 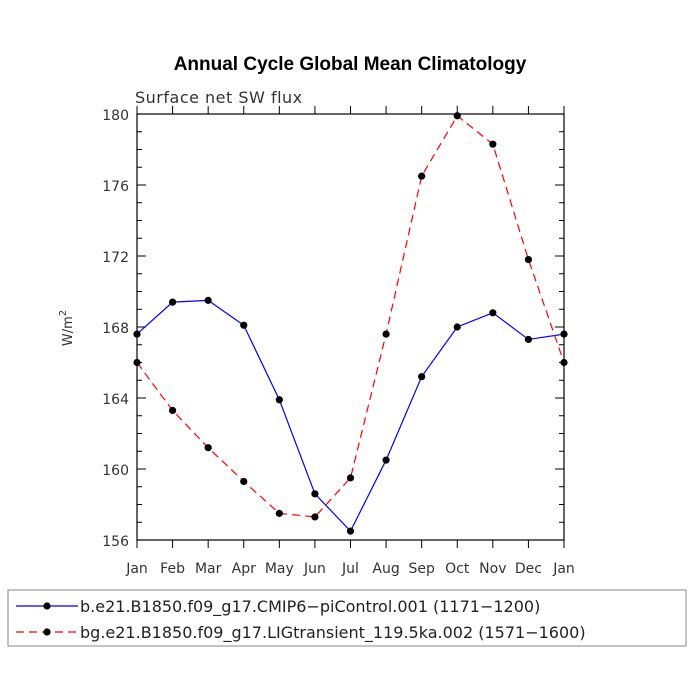 I want to click on x-tick-label: Feb, so click(x=172, y=569).